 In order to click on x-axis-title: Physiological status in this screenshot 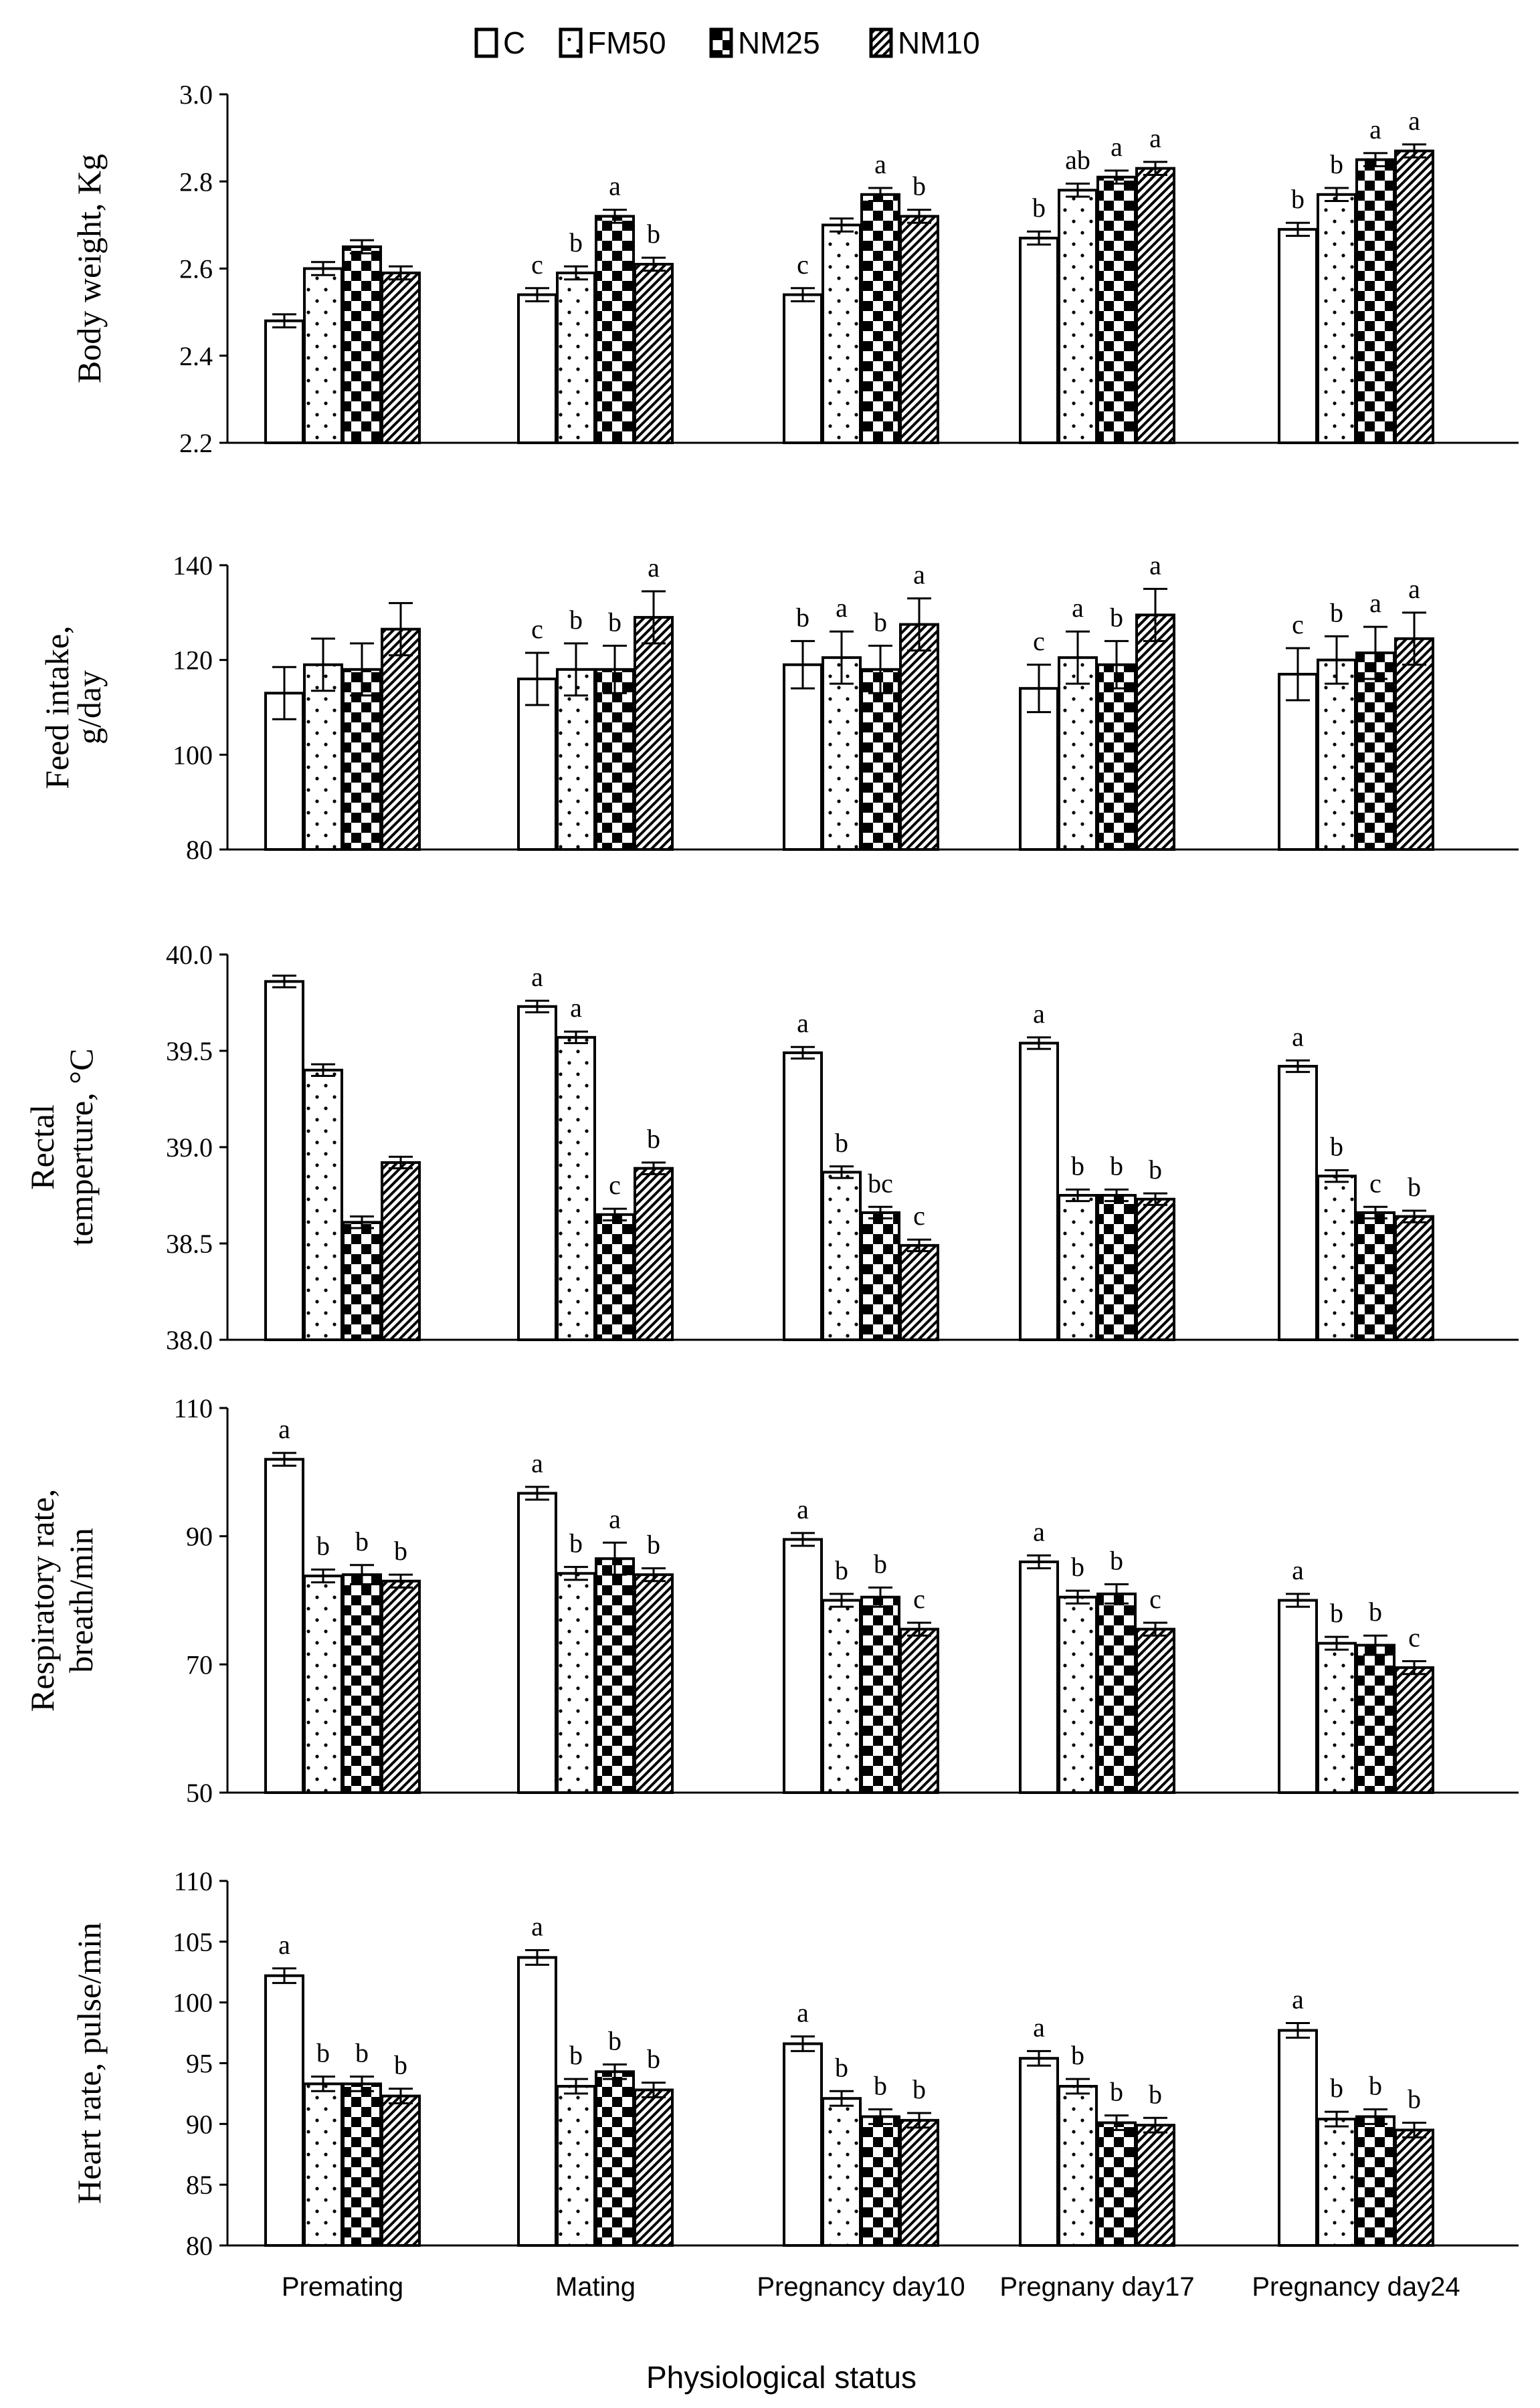, I will do `click(781, 2377)`.